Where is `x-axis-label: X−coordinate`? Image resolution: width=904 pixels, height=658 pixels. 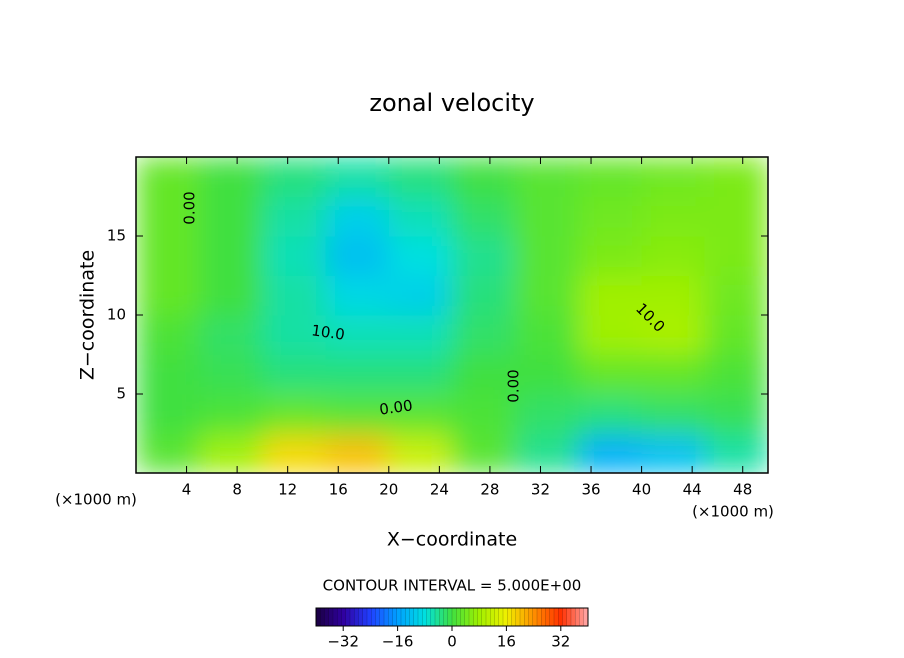
x-axis-label: X−coordinate is located at coordinates (452, 540).